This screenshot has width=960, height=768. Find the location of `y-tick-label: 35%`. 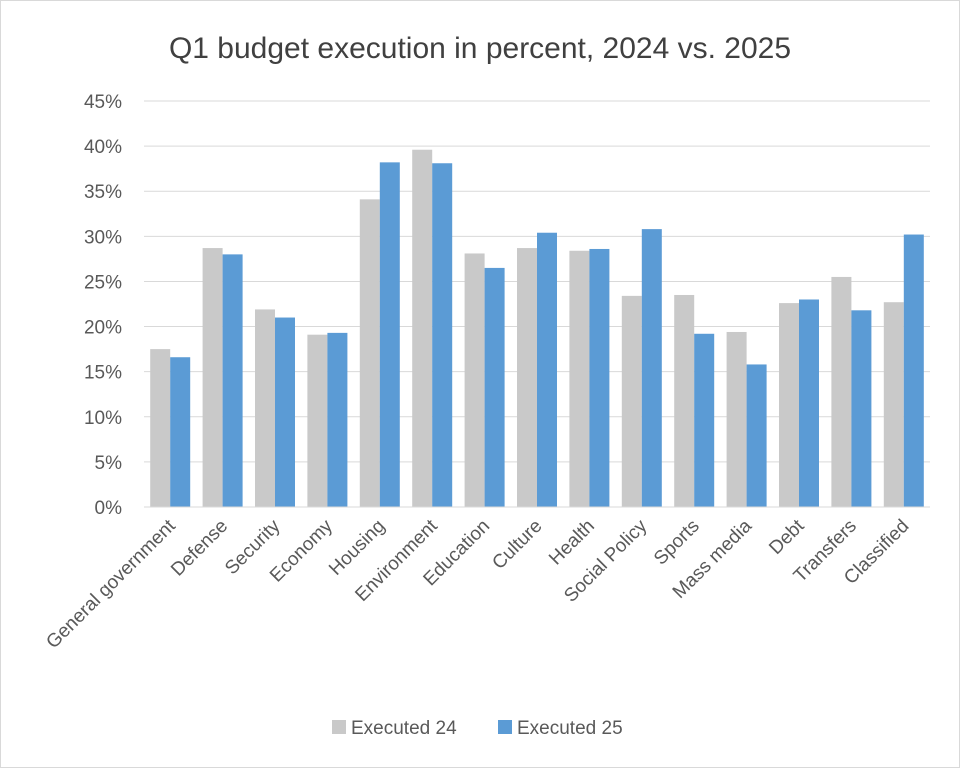

y-tick-label: 35% is located at coordinates (103, 192).